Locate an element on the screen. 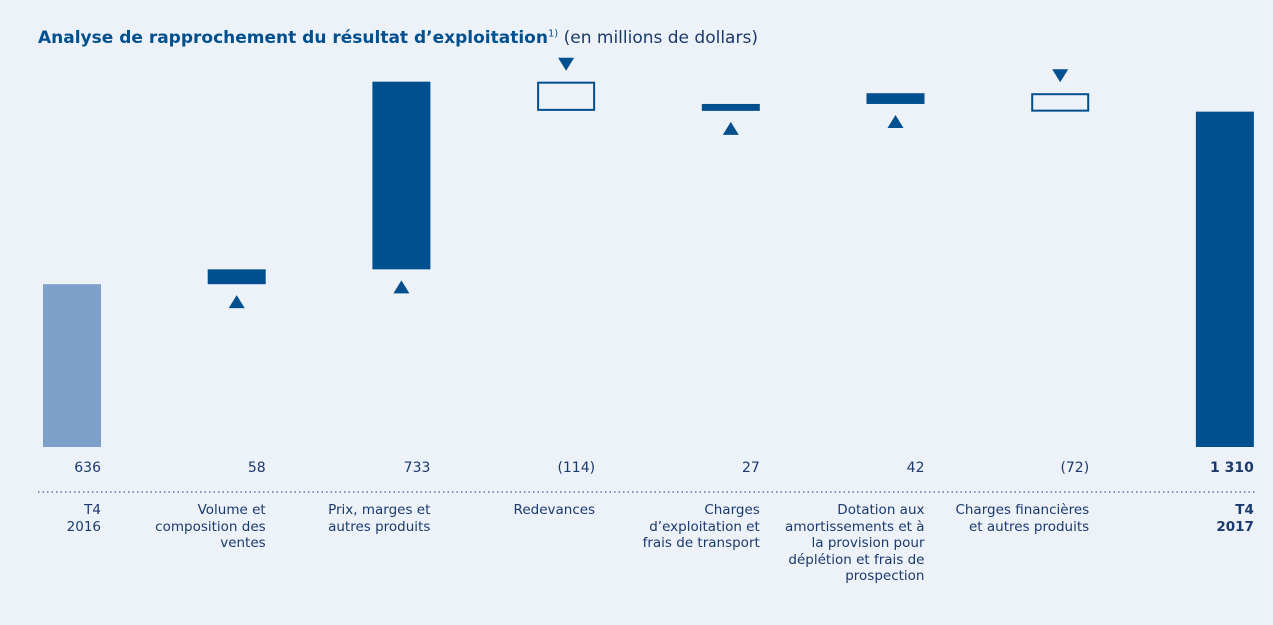  chart-subtitle: (en millions de dollars) is located at coordinates (660, 38).